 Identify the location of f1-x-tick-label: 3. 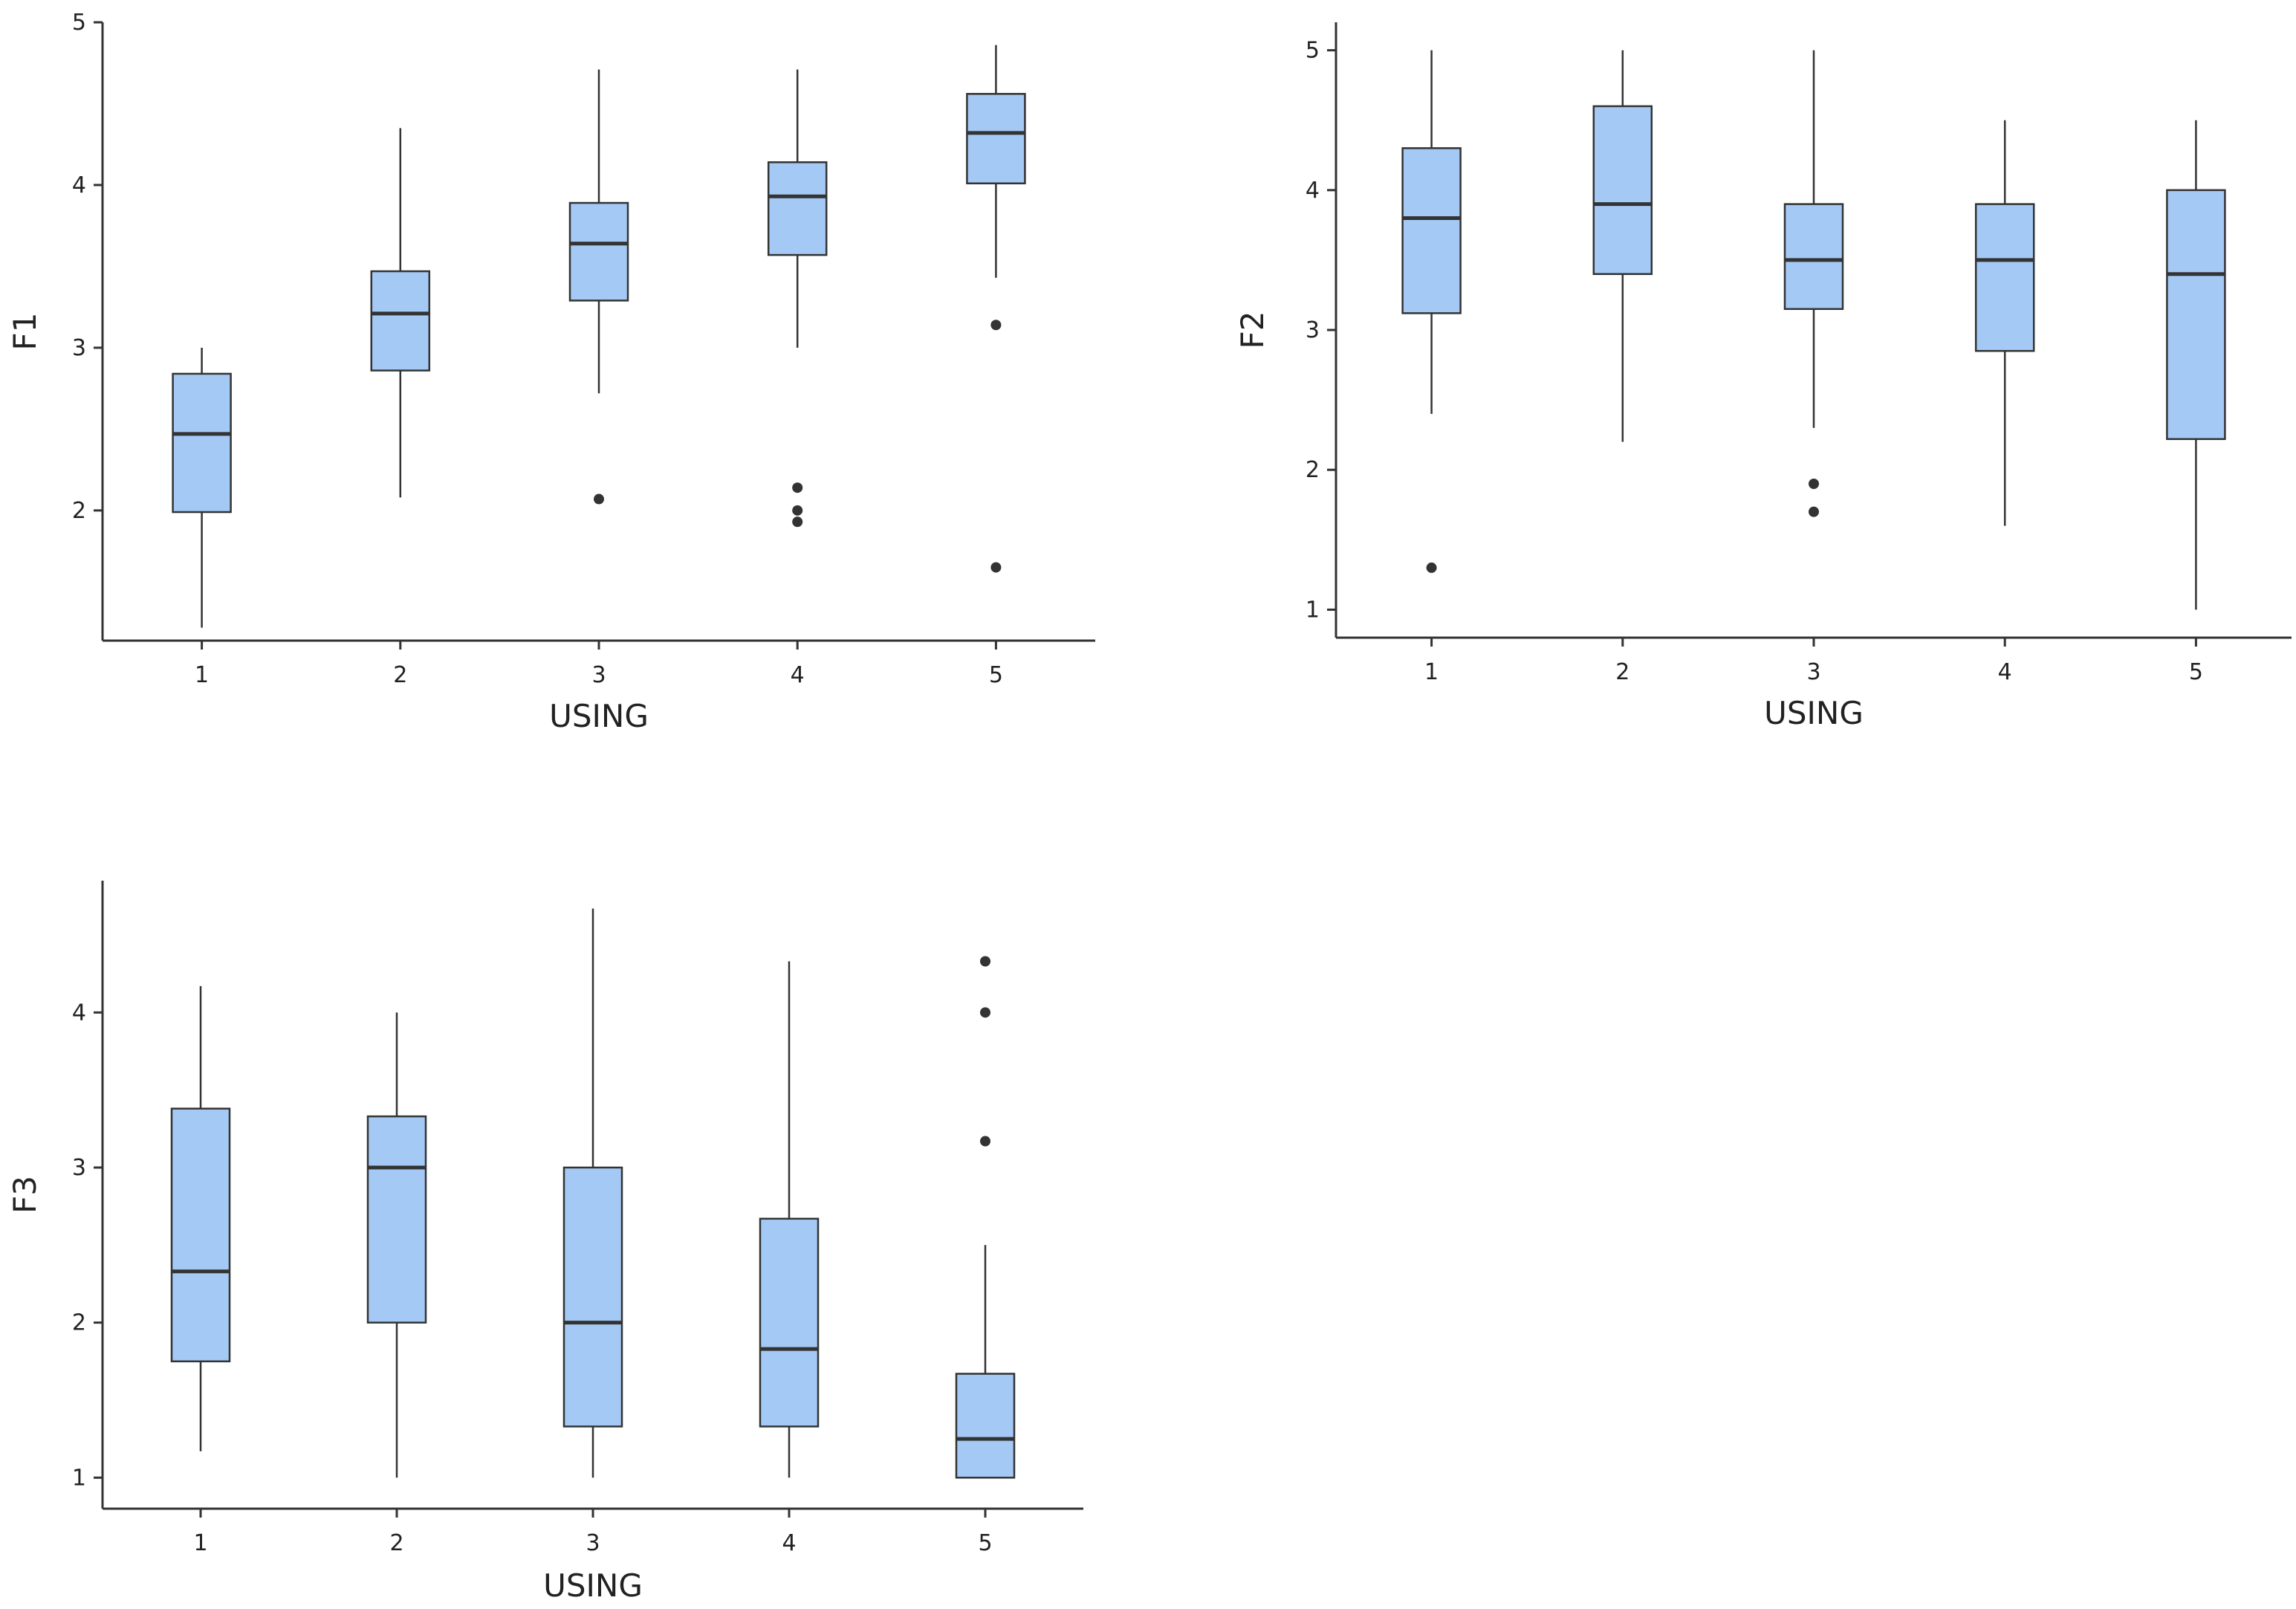
(599, 675).